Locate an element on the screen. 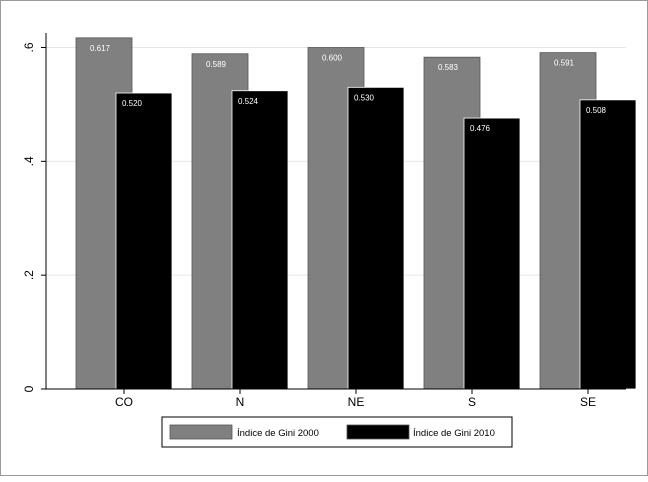  data-label-gini-2000: 0.617 is located at coordinates (100, 48).